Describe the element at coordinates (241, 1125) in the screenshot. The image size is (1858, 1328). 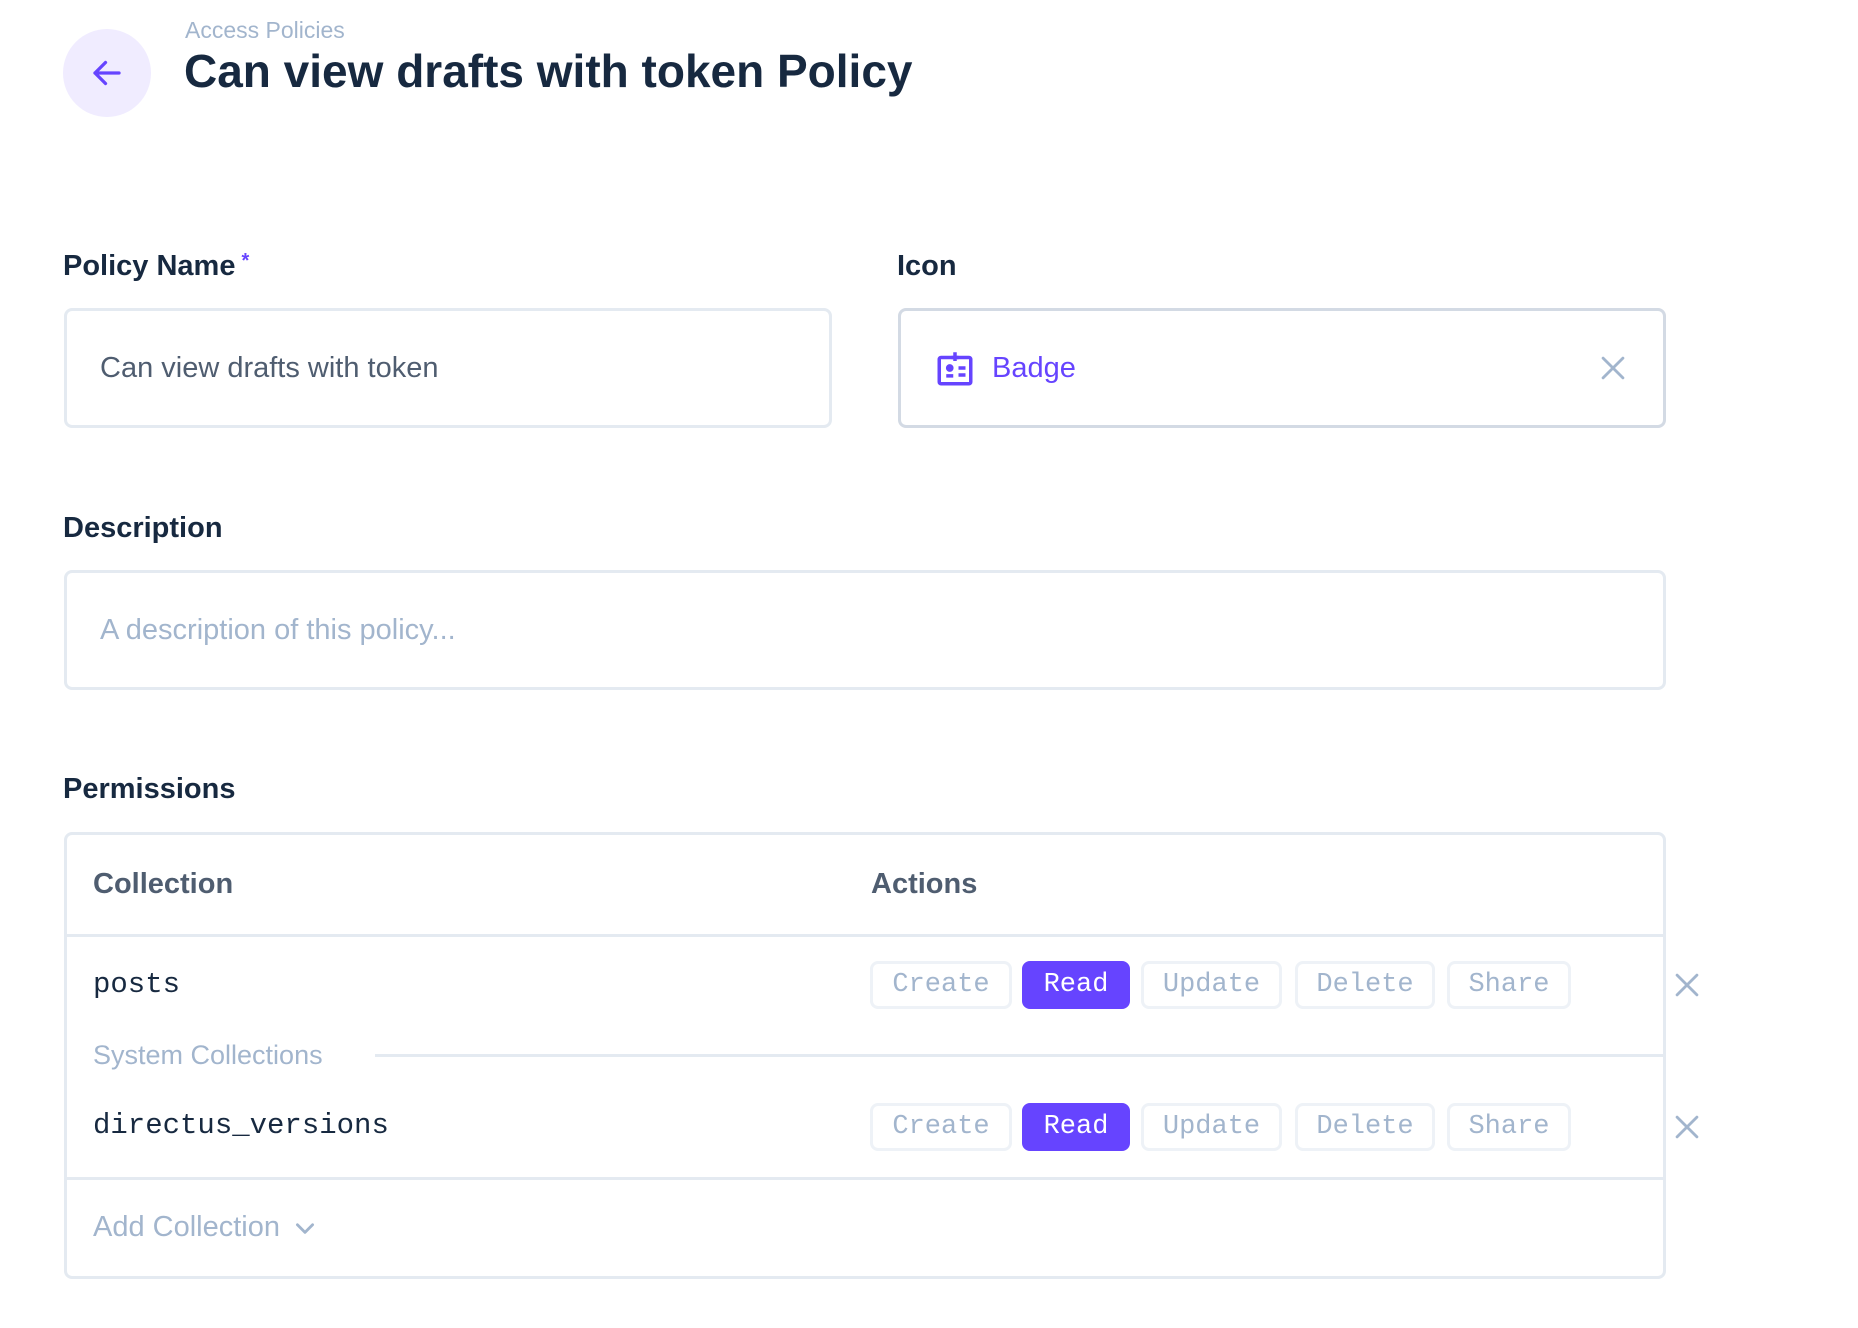
I see `collection-name: directus_versions` at that location.